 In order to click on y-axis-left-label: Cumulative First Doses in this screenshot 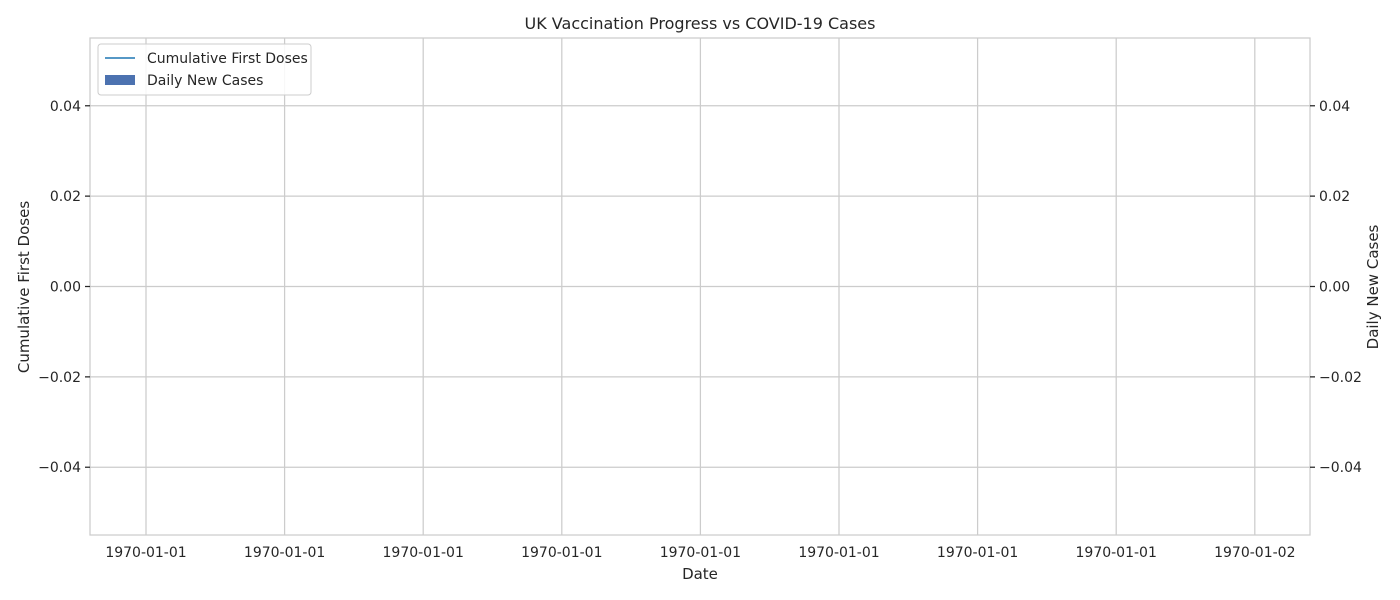, I will do `click(24, 287)`.